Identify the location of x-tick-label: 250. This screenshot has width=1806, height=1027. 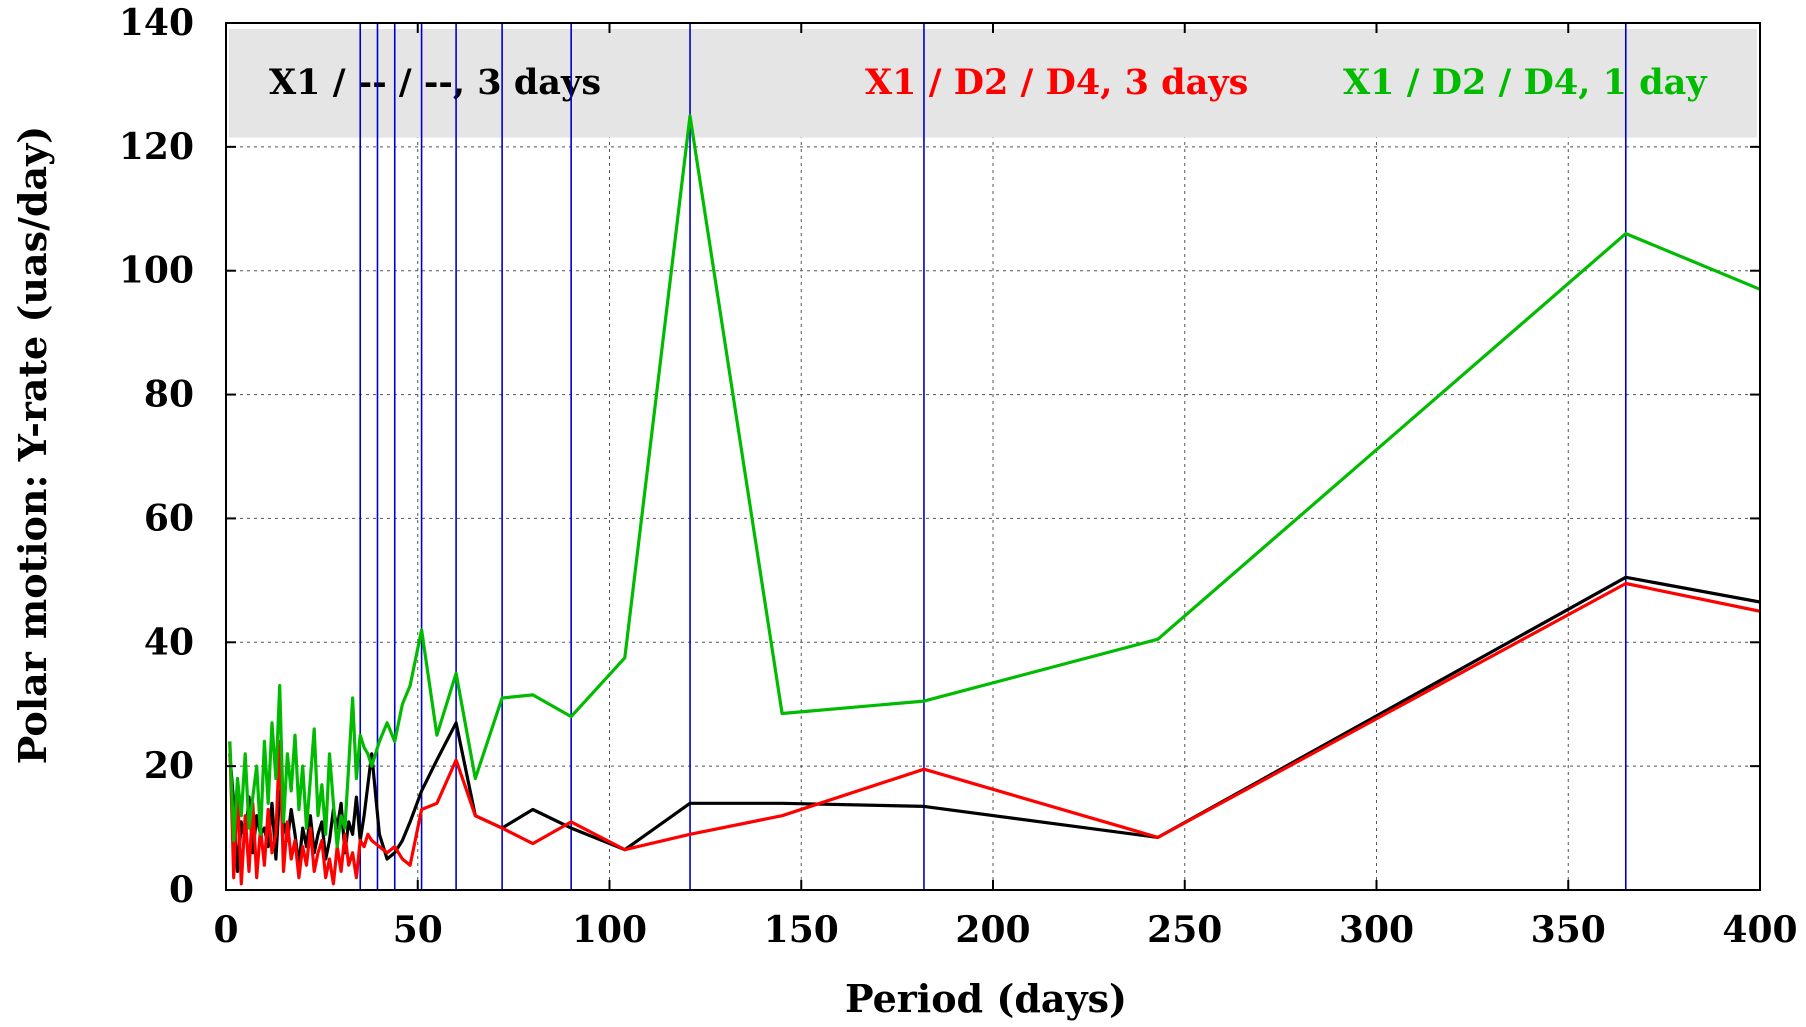
(1184, 930).